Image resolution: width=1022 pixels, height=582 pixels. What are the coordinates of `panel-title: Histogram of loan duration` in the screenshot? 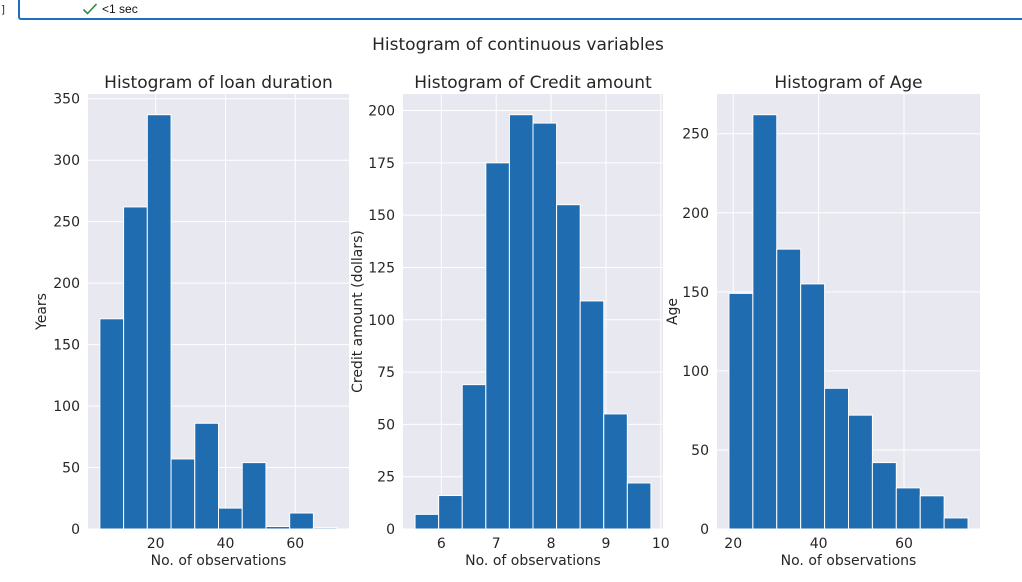 It's located at (218, 83).